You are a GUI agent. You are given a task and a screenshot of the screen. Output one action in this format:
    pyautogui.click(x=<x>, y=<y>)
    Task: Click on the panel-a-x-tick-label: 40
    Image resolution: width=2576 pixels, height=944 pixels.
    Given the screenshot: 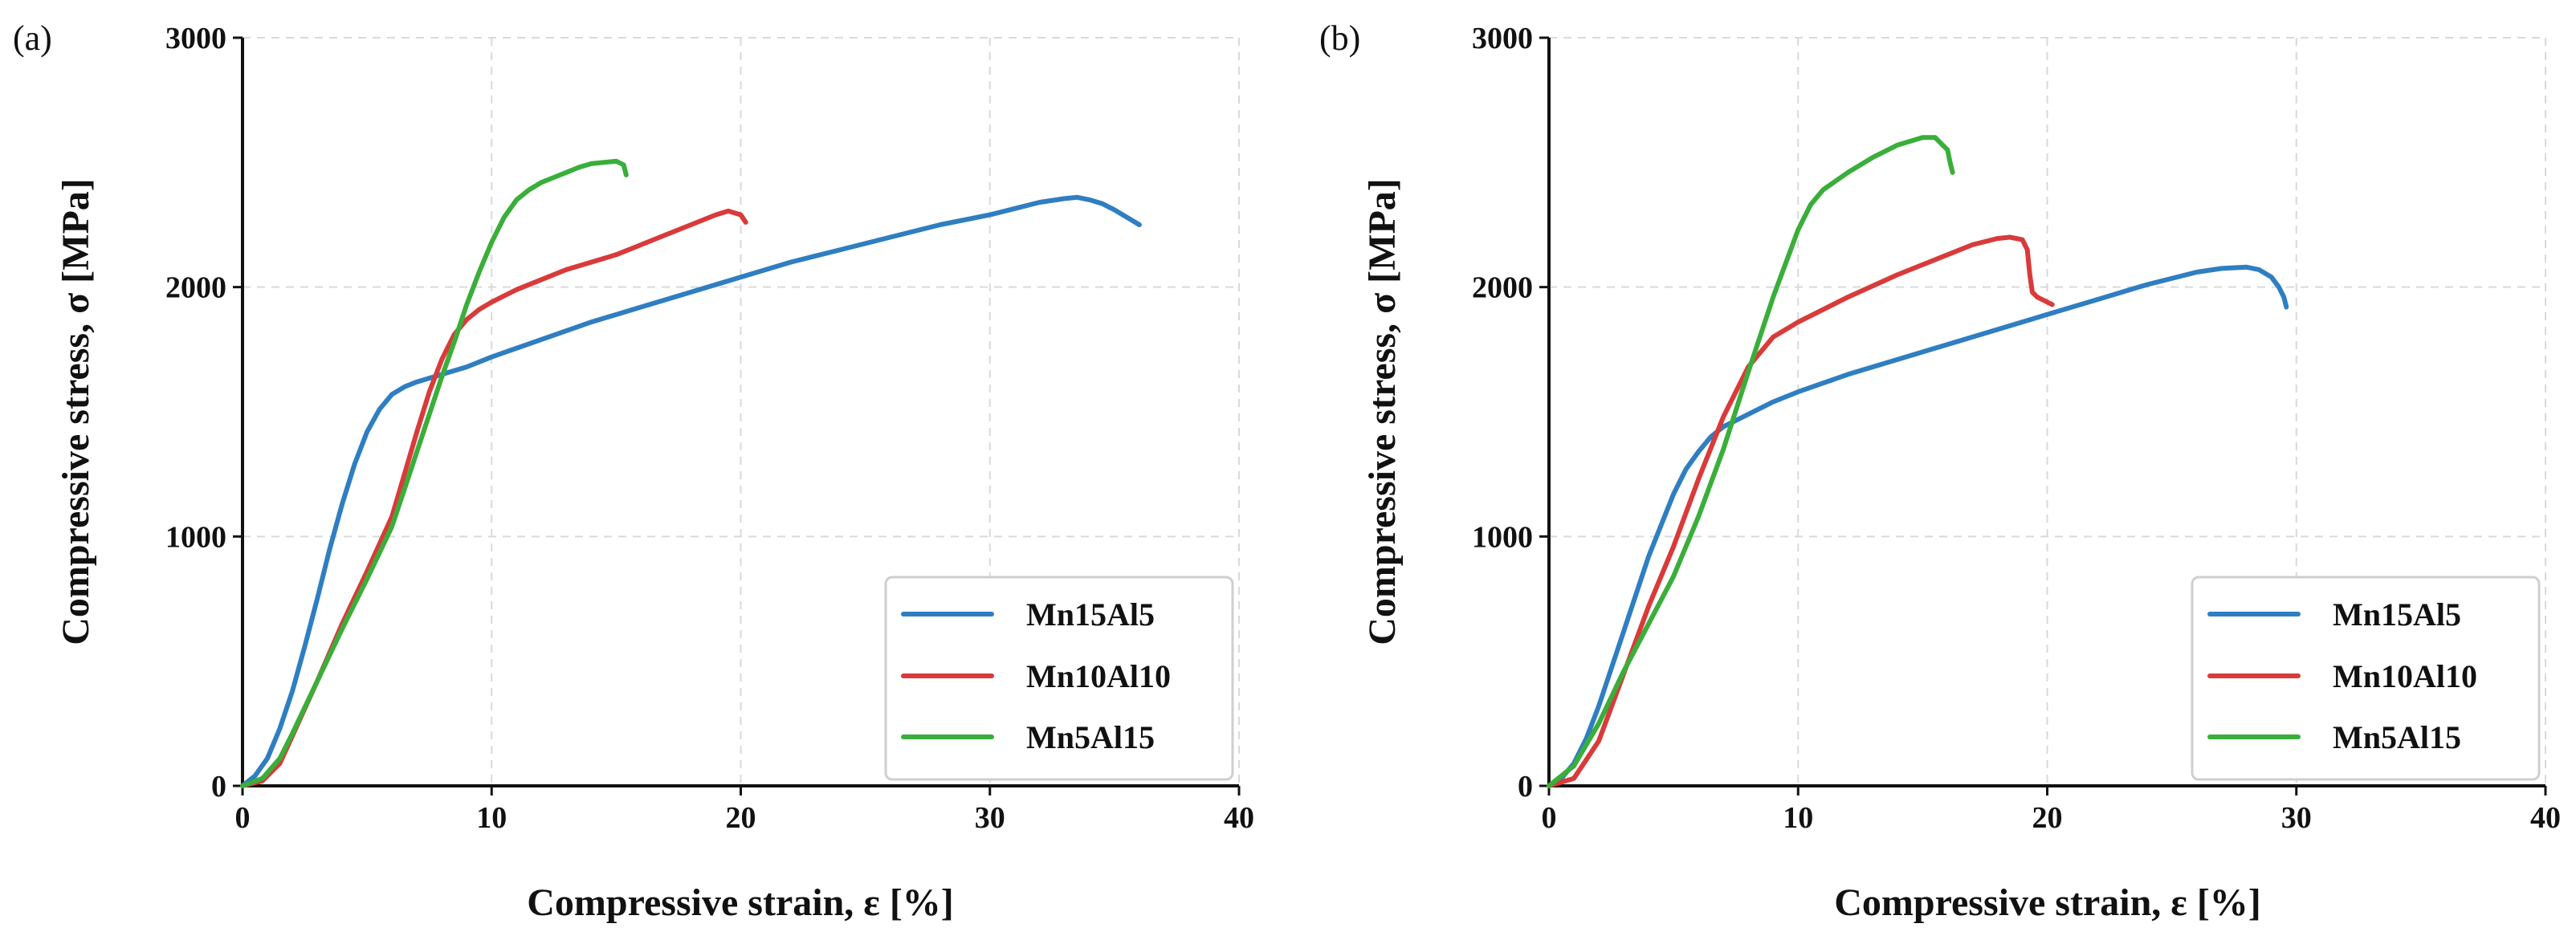 What is the action you would take?
    pyautogui.click(x=1239, y=818)
    